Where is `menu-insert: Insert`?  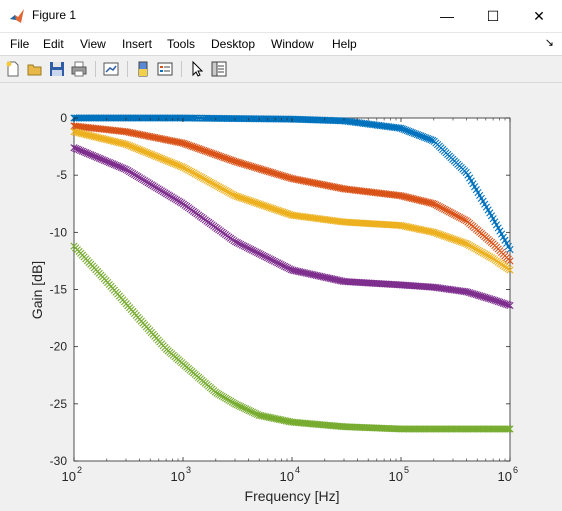
menu-insert: Insert is located at coordinates (137, 44).